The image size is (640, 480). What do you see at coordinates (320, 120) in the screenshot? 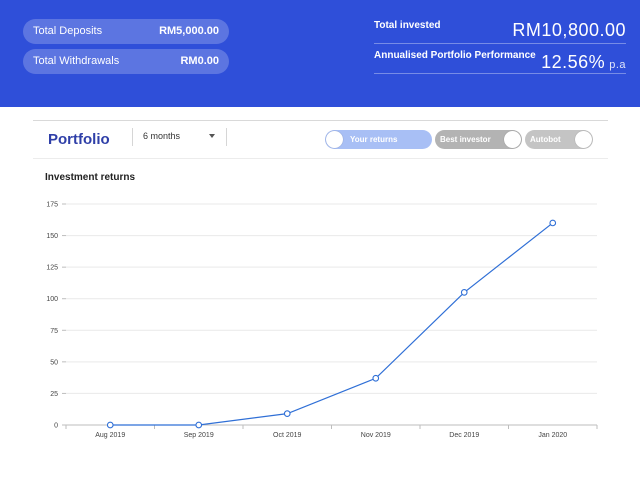
I see `card-top-border` at bounding box center [320, 120].